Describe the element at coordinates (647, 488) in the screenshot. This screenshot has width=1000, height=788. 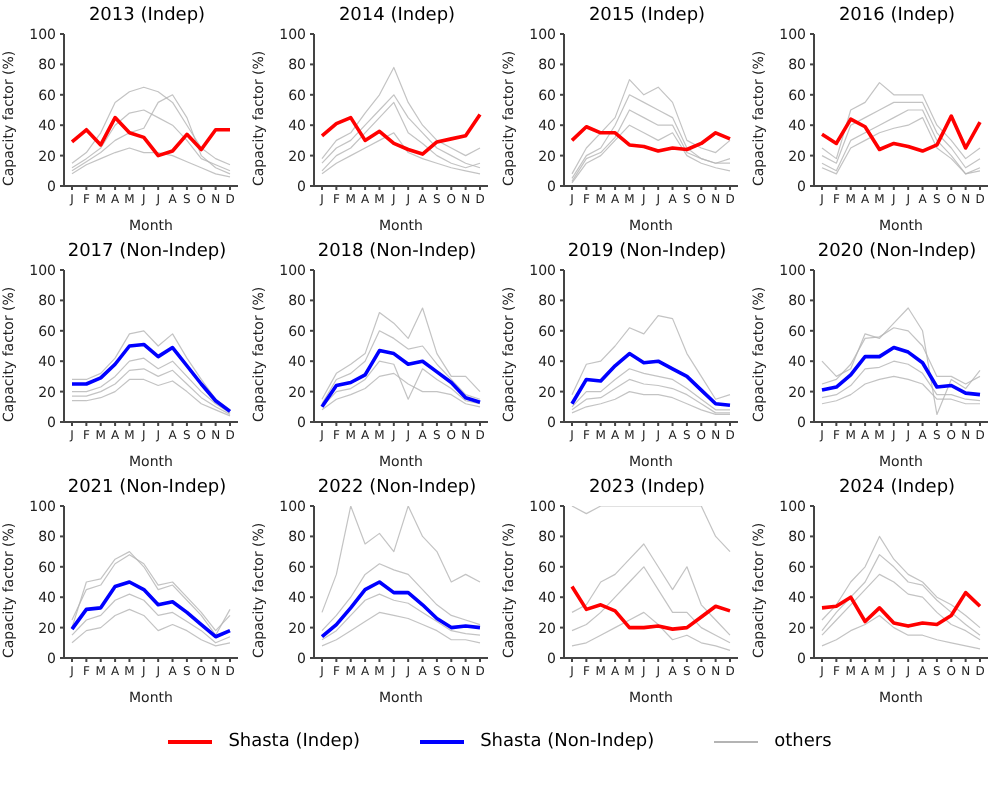
I see `chart-title: 2023 (Indep)` at that location.